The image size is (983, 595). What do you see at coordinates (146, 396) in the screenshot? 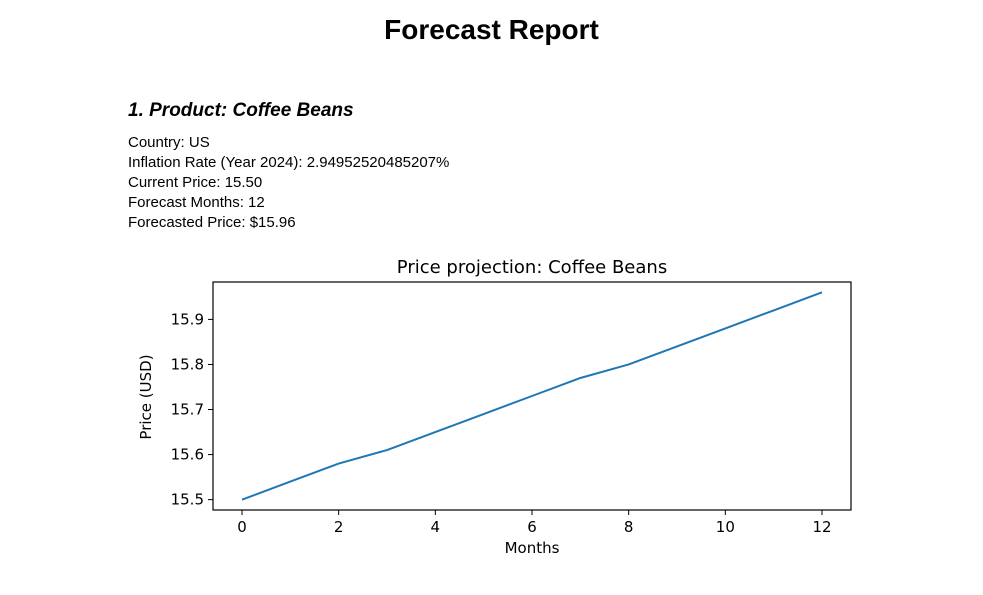
I see `y-axis-label: Price (USD)` at bounding box center [146, 396].